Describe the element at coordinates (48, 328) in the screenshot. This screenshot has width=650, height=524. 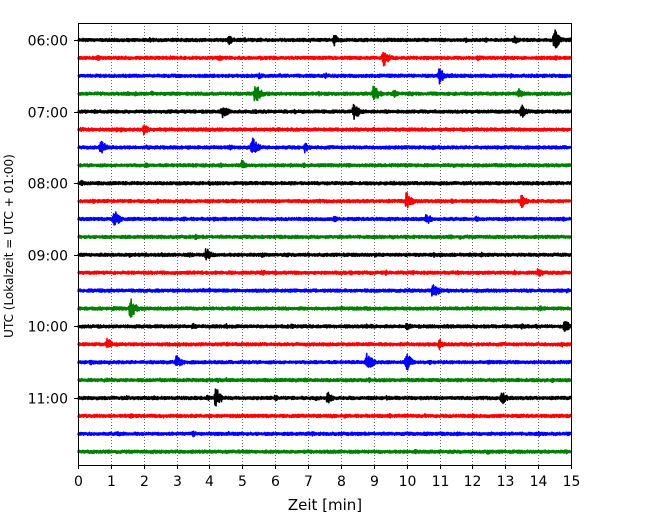
I see `y-tick-label: 10:00` at that location.